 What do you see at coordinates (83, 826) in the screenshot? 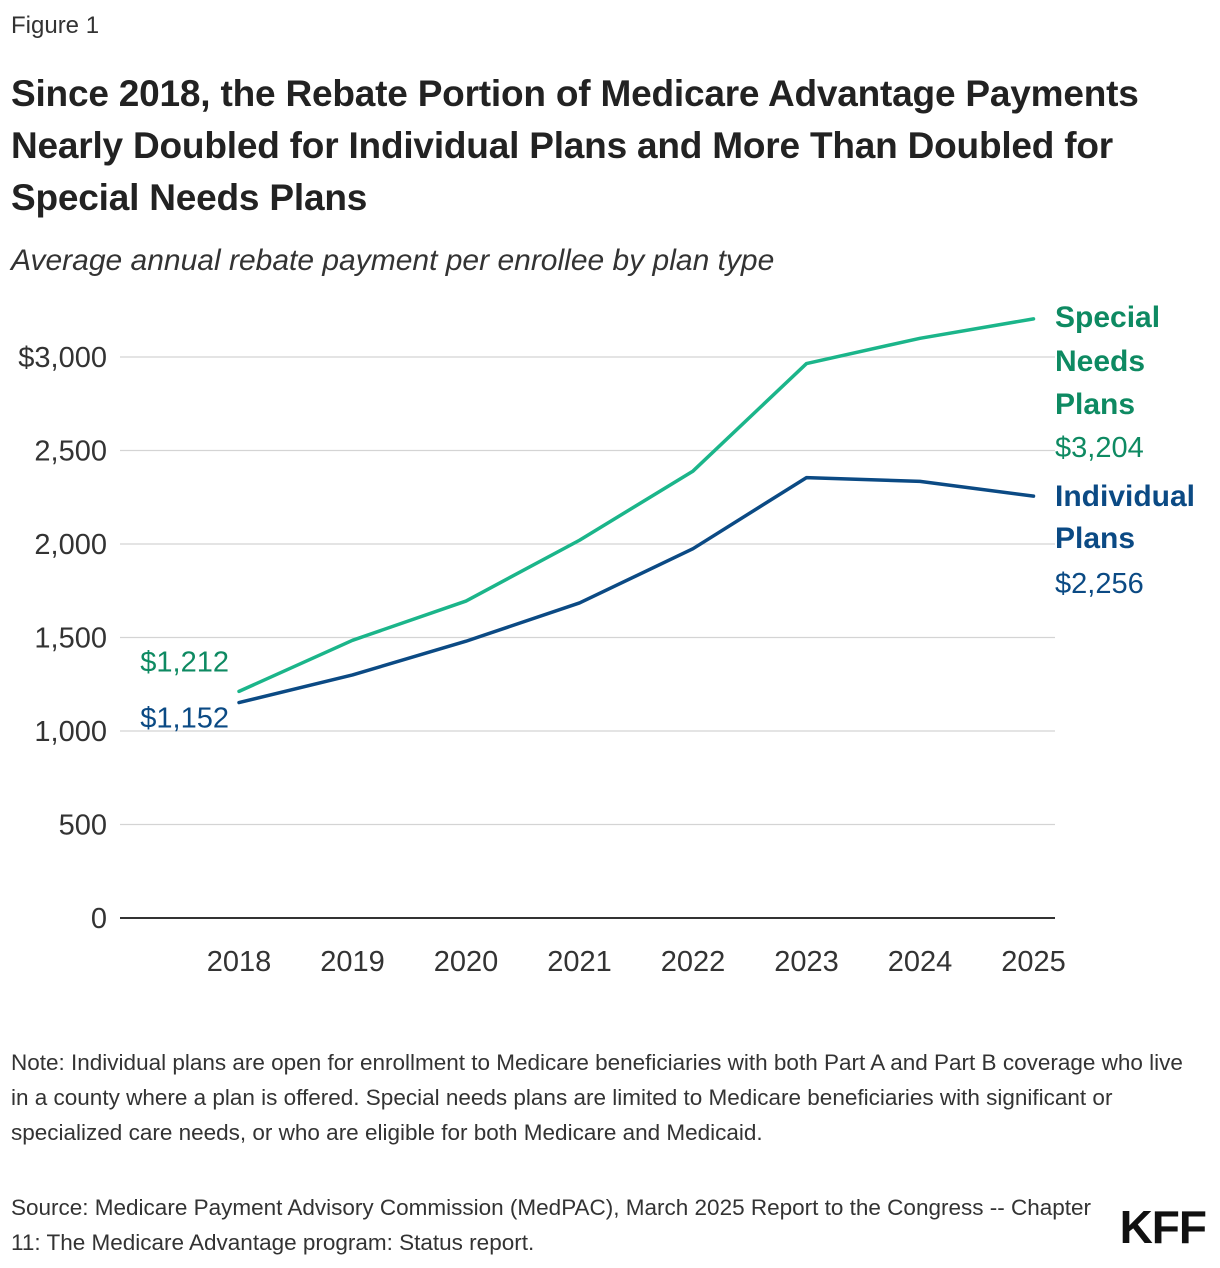
I see `y-tick-label: 500` at bounding box center [83, 826].